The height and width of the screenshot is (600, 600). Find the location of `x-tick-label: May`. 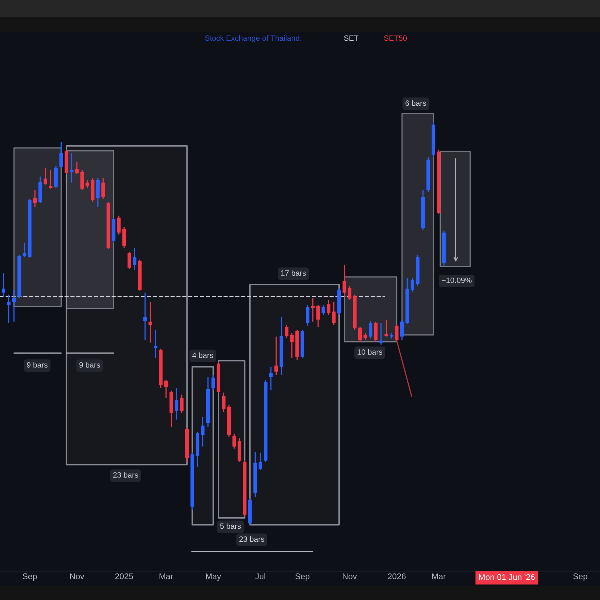

x-tick-label: May is located at coordinates (214, 578).